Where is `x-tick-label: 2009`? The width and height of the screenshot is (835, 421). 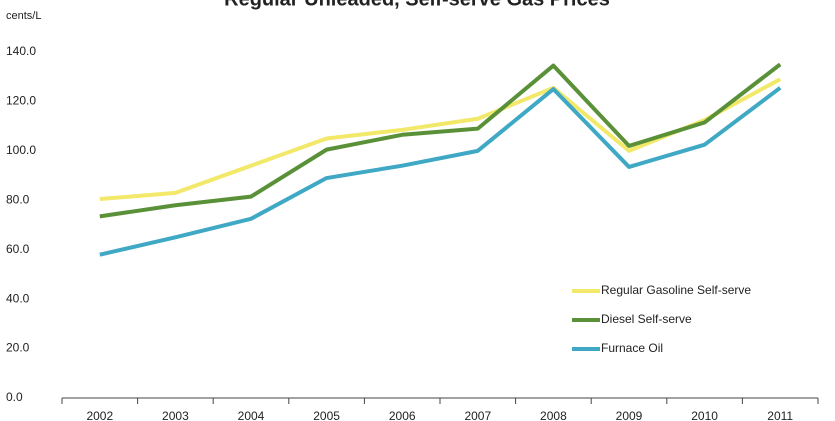 x-tick-label: 2009 is located at coordinates (629, 415).